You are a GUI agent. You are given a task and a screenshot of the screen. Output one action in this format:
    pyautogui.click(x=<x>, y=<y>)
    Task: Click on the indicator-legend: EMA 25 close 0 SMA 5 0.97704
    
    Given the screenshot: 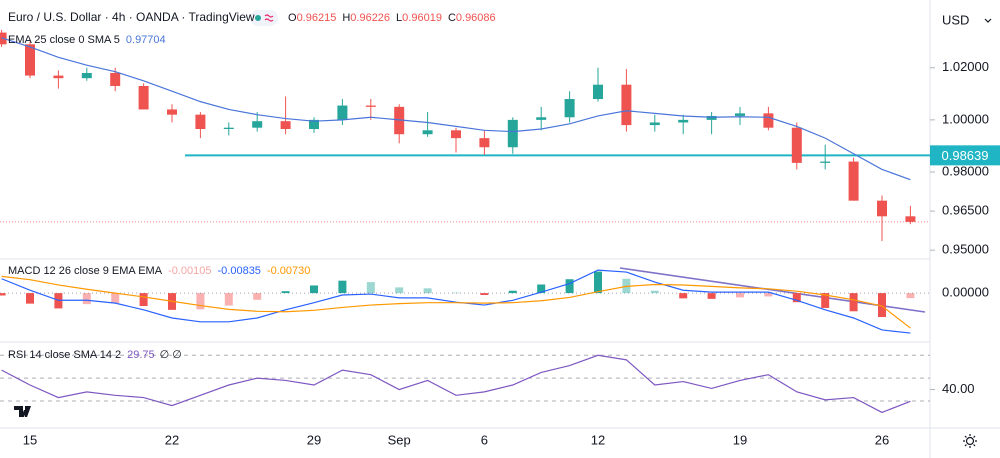 What is the action you would take?
    pyautogui.click(x=87, y=40)
    